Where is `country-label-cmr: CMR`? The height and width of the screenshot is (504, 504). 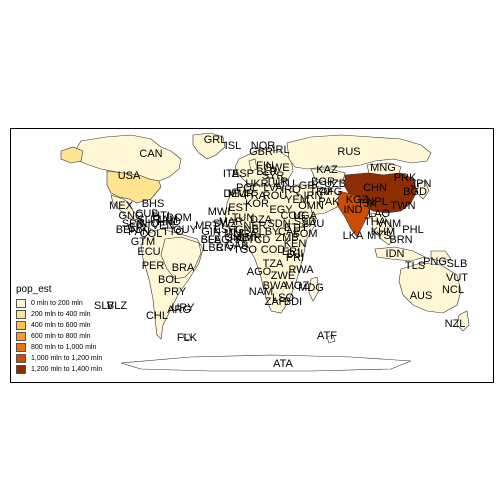 country-label-cmr: CMR is located at coordinates (248, 238).